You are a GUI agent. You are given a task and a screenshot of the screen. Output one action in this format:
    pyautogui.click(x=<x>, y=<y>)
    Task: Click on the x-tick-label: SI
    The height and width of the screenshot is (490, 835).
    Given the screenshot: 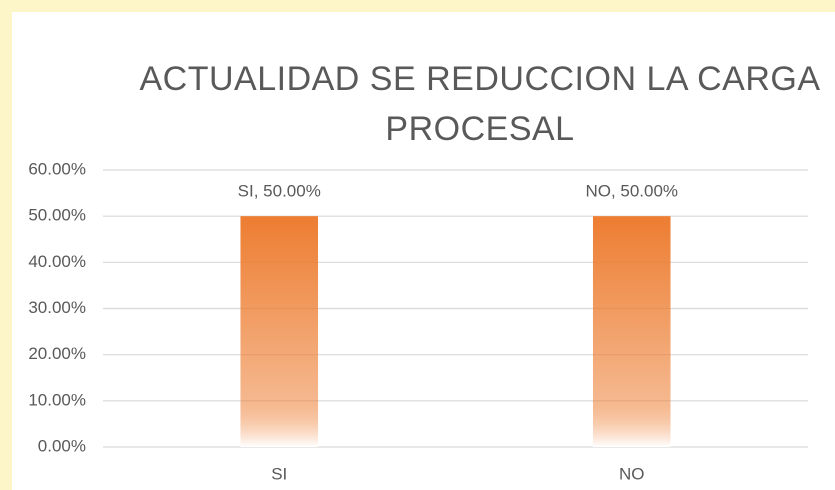 What is the action you would take?
    pyautogui.click(x=279, y=473)
    